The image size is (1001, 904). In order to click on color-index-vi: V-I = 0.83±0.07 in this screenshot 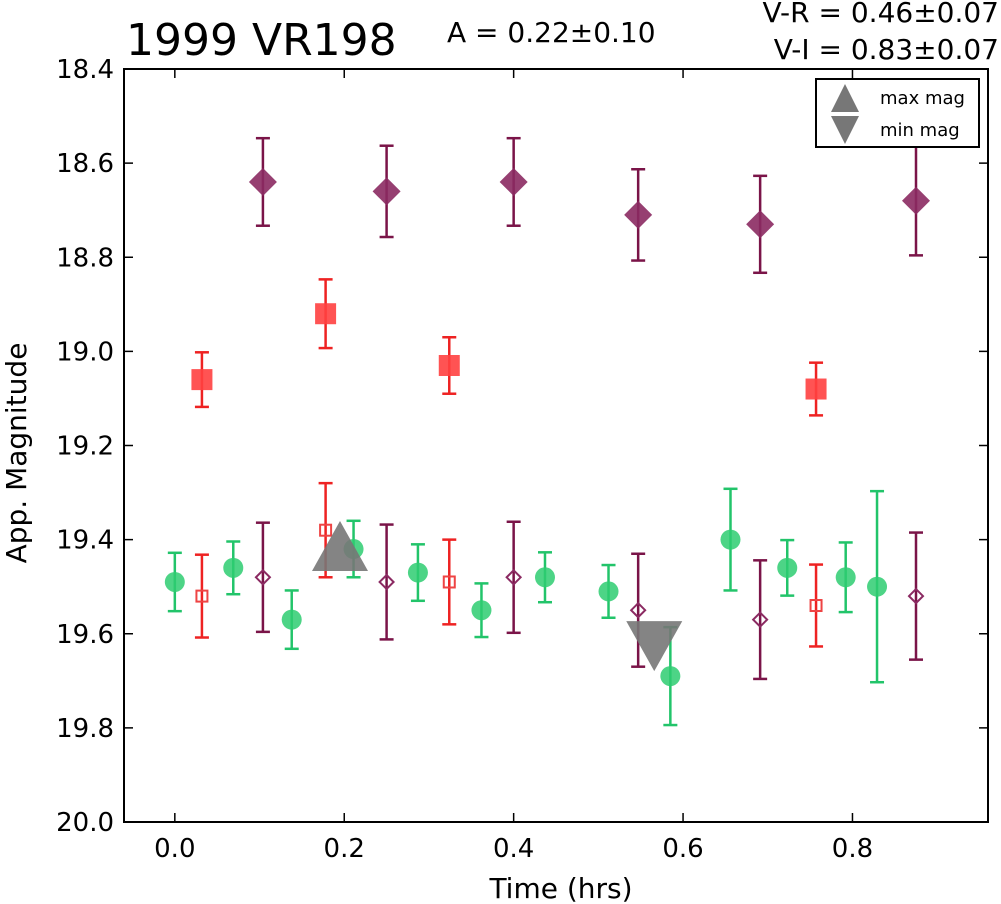, I will do `click(886, 49)`.